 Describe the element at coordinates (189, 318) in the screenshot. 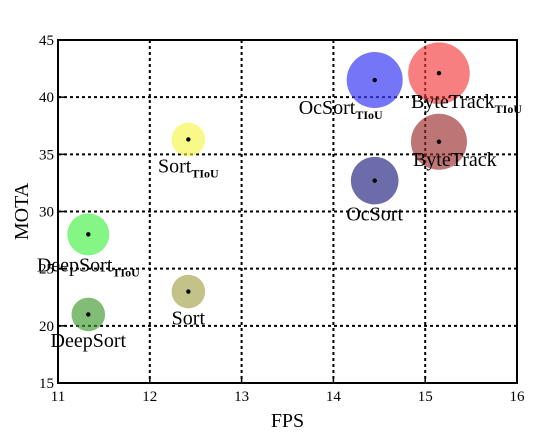

I see `point-label: Sort` at that location.